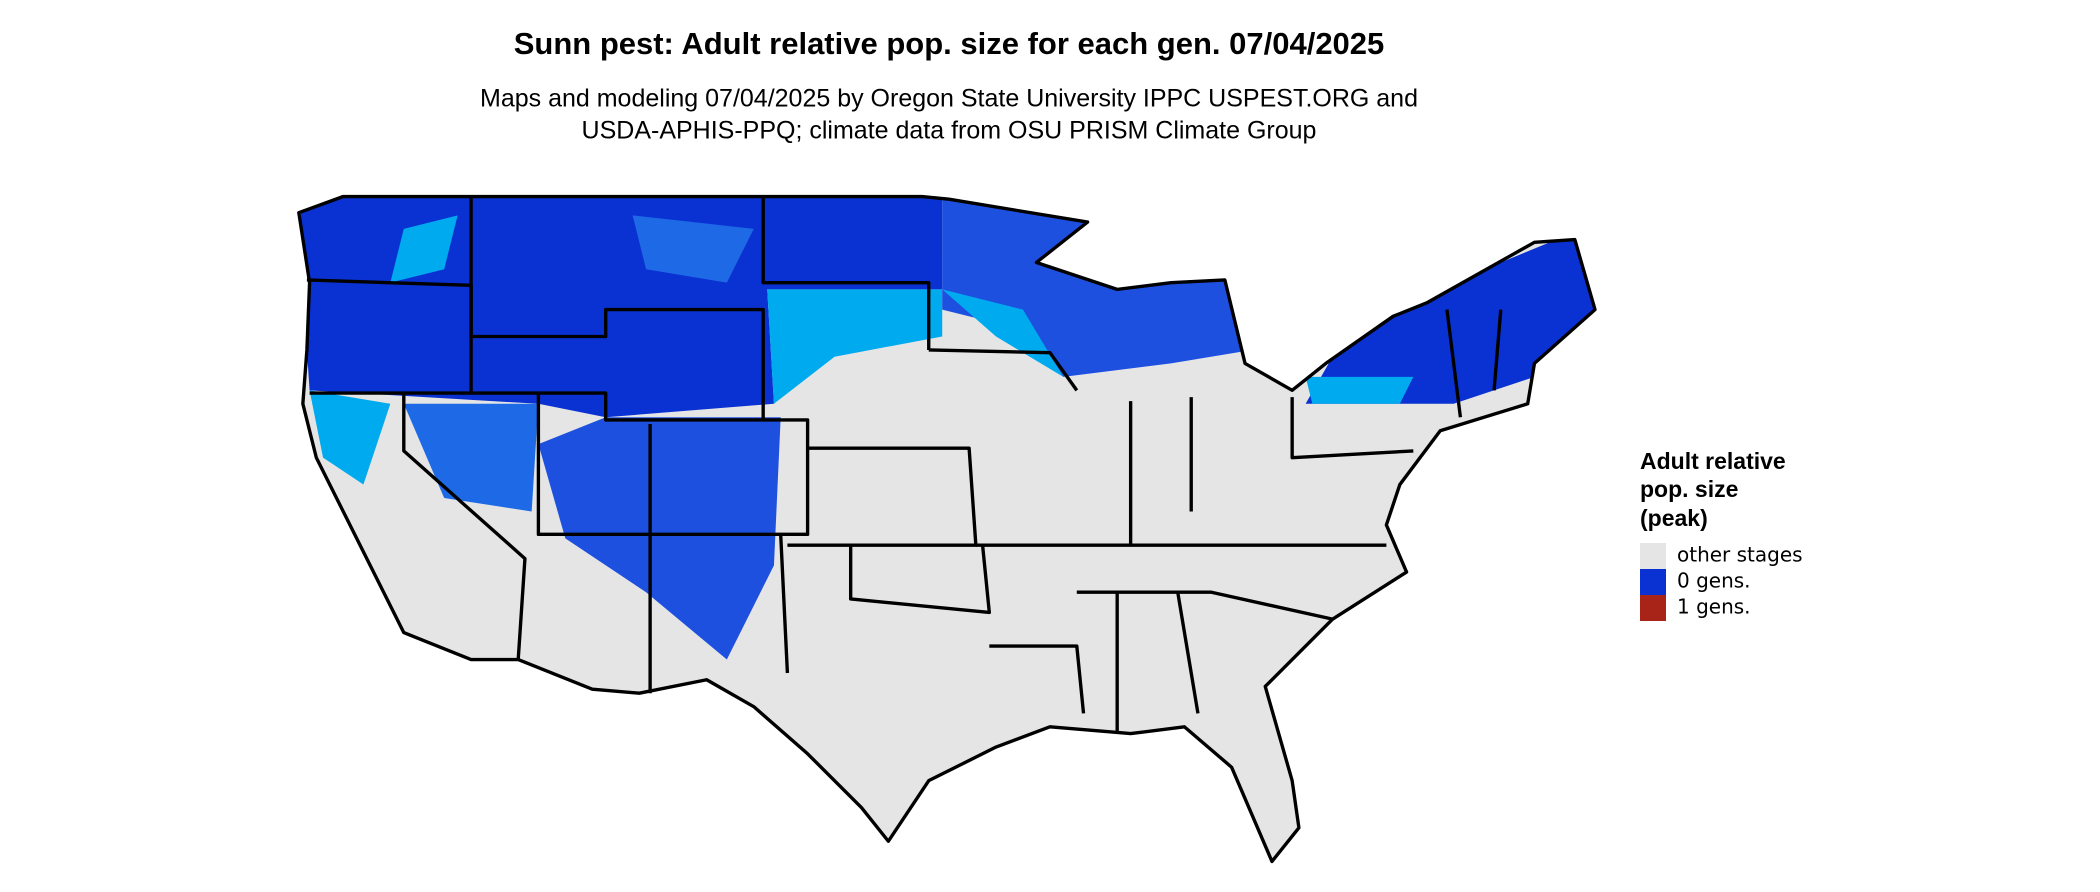  Describe the element at coordinates (1714, 607) in the screenshot. I see `legend-label: 1 gens.` at that location.